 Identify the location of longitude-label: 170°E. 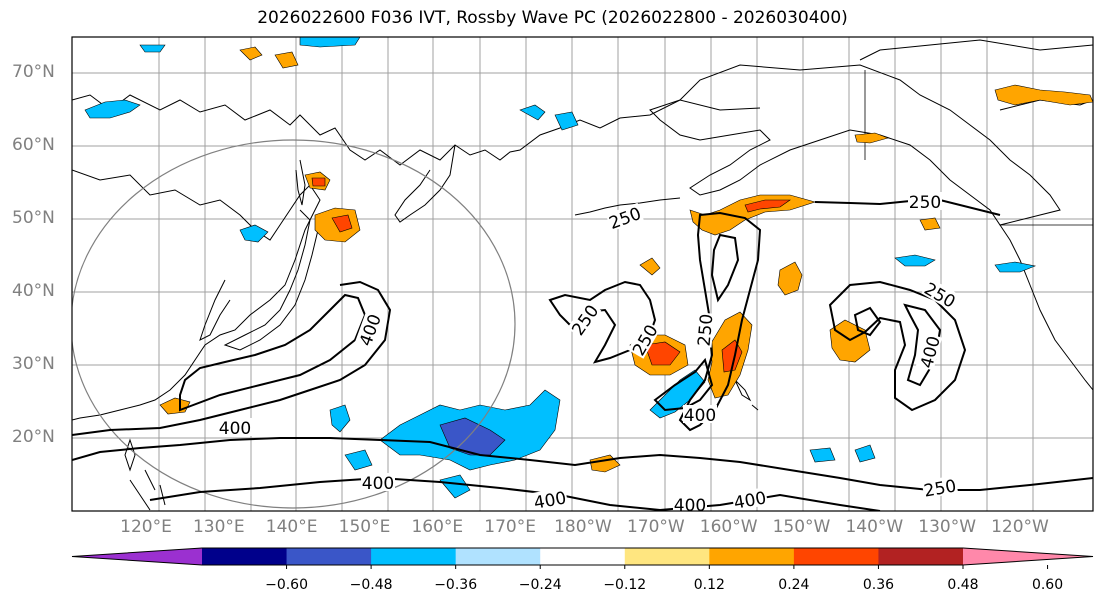
(510, 527).